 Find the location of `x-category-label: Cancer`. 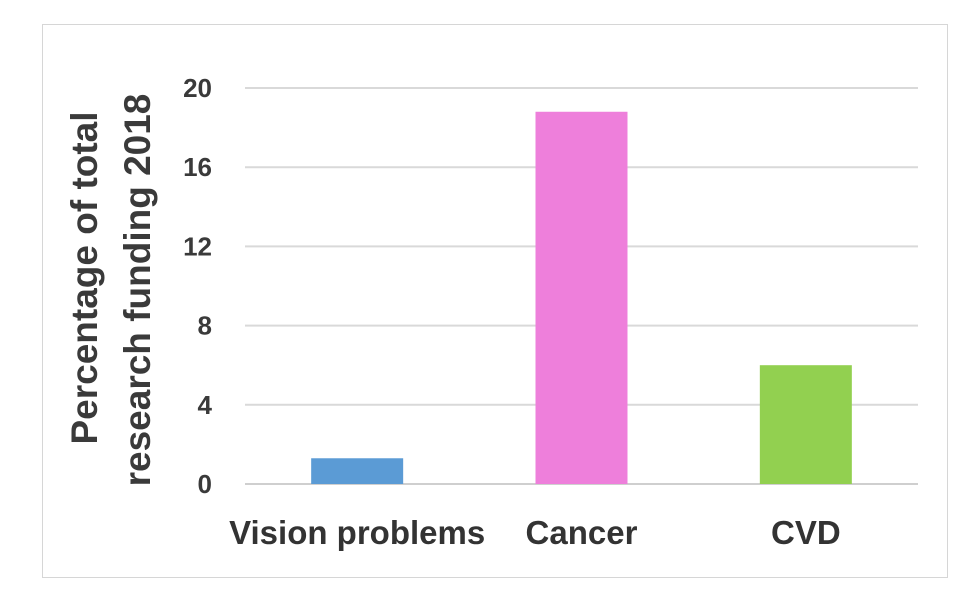

x-category-label: Cancer is located at coordinates (582, 532).